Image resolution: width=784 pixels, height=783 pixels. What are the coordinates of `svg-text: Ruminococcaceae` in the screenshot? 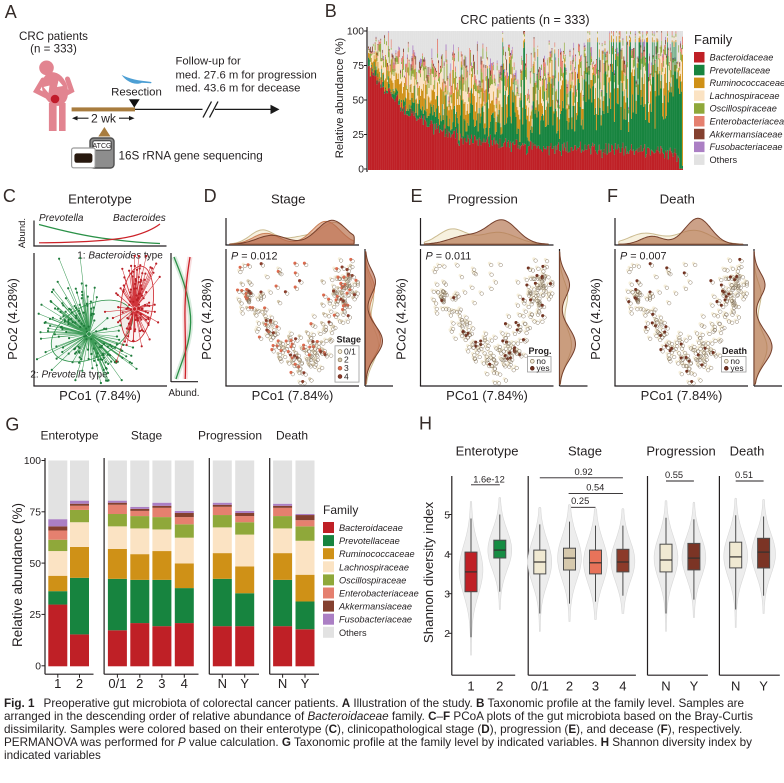 It's located at (747, 83).